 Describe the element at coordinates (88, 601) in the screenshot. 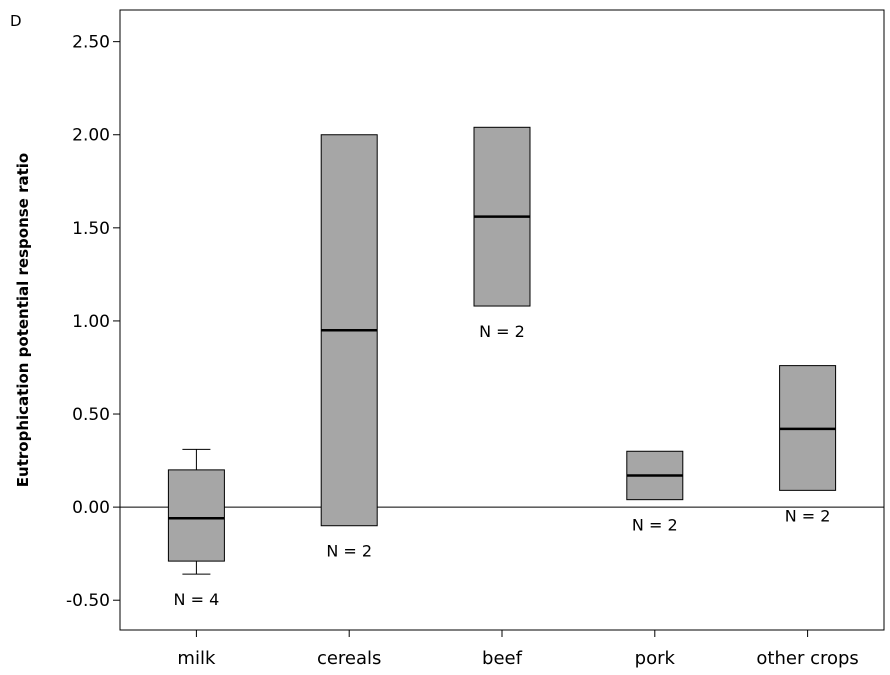

I see `y-tick-label: -0.50` at that location.